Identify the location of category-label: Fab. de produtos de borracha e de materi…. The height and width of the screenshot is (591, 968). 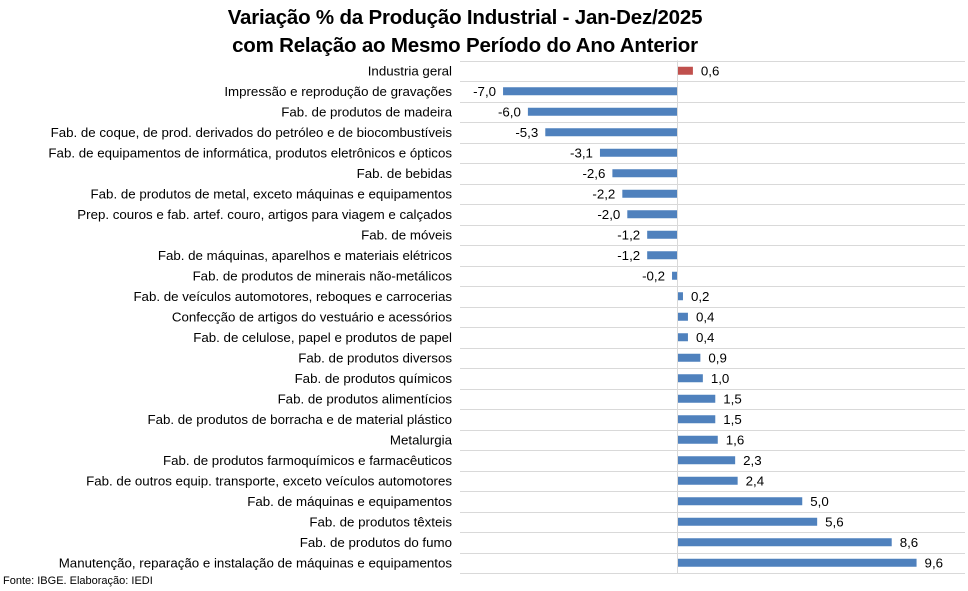
(299, 419).